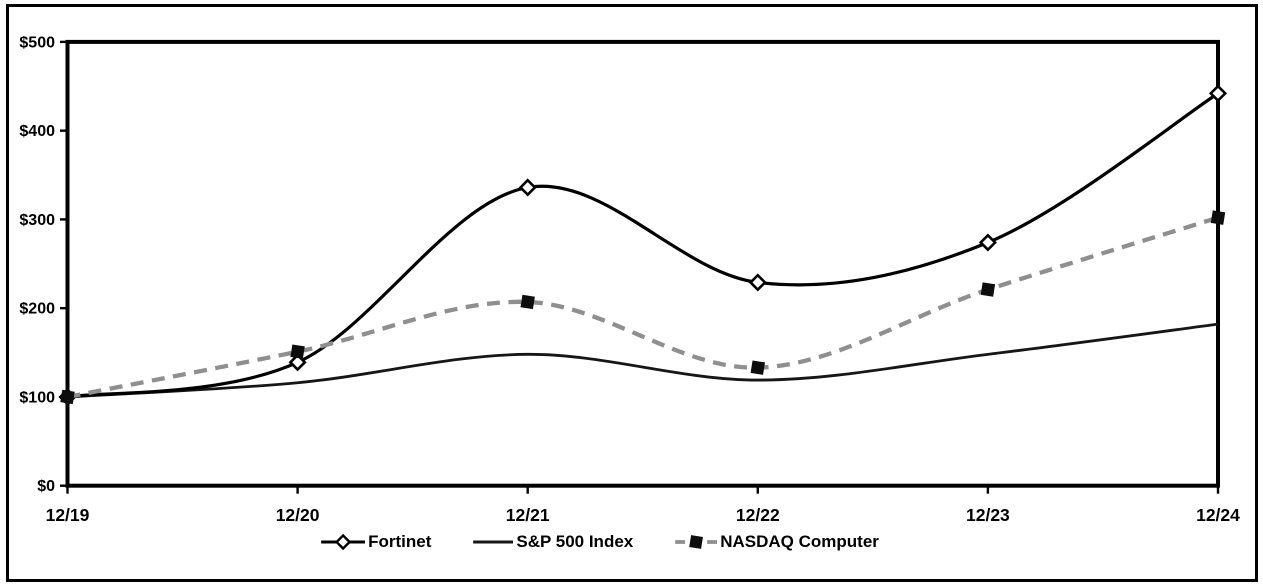 This screenshot has height=588, width=1263. I want to click on legend: Fortinet S&P 500 Index NASDAQ Computer, so click(600, 542).